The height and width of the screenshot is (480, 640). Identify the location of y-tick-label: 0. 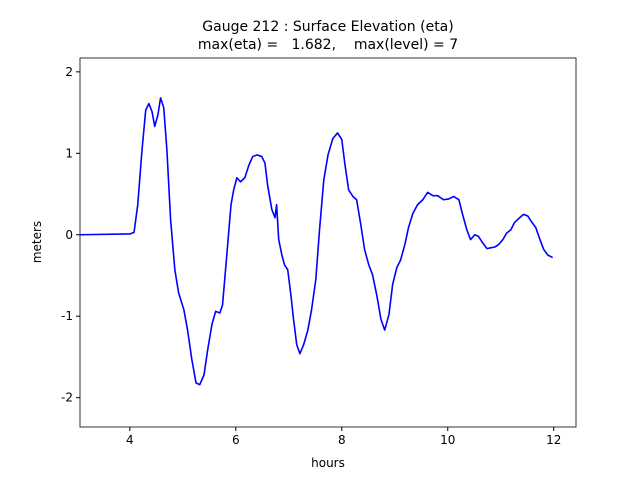
(69, 235).